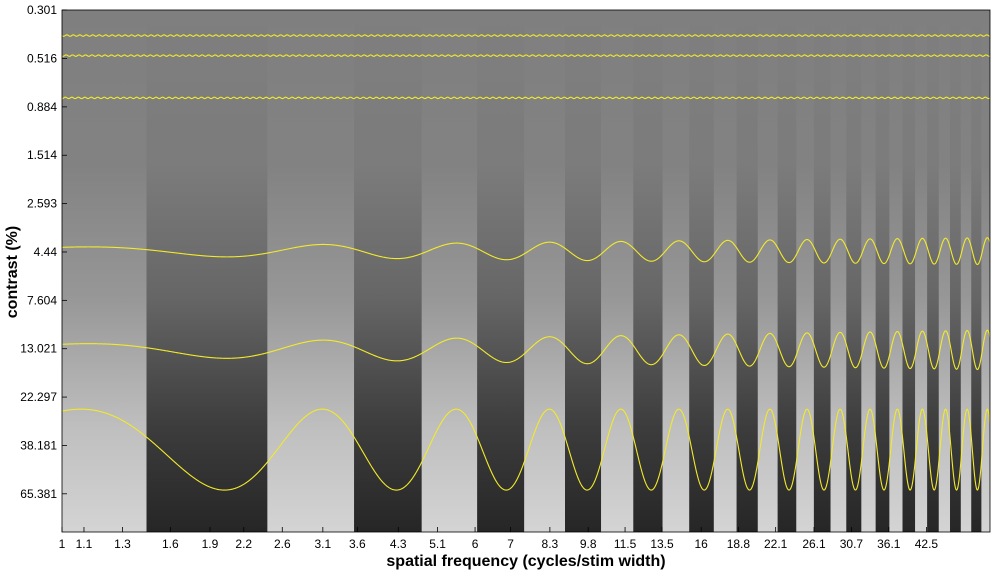 The height and width of the screenshot is (575, 1000). I want to click on y-tick-label: 0.301, so click(42, 10).